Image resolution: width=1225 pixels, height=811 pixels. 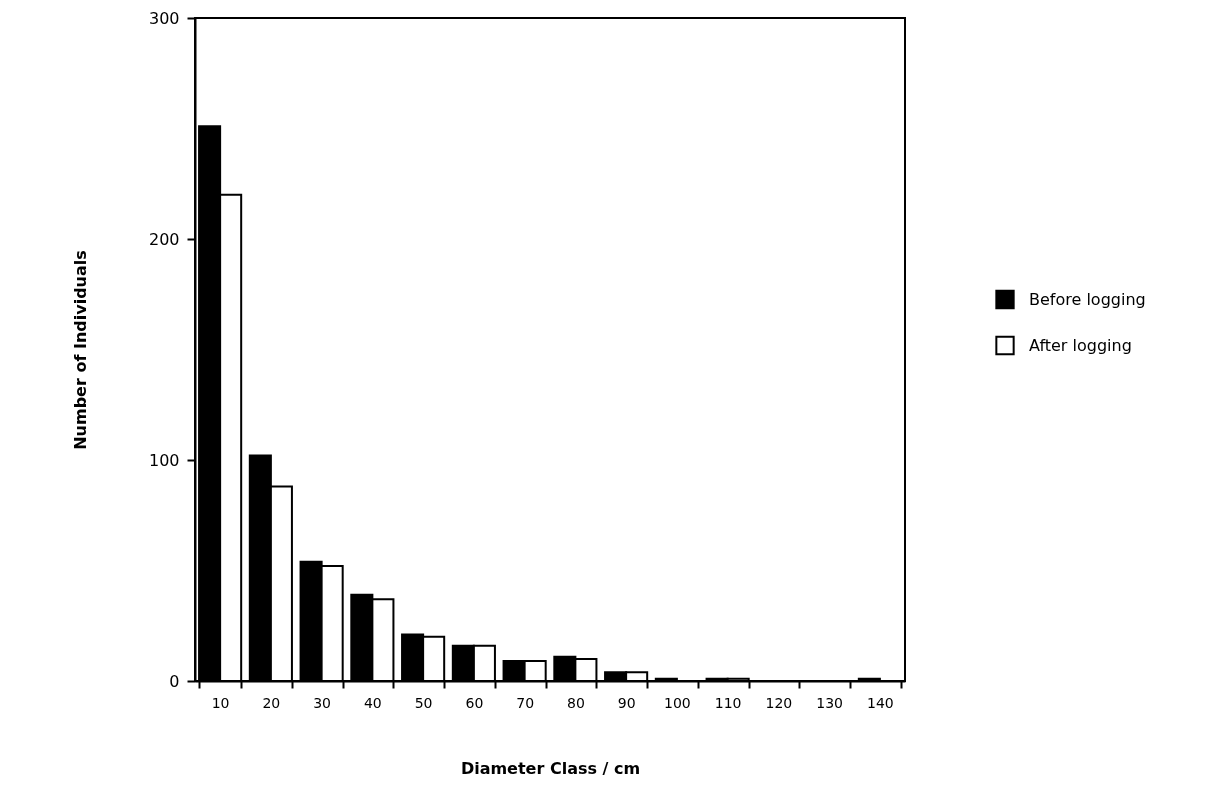 What do you see at coordinates (474, 702) in the screenshot?
I see `x-tick-label: 60` at bounding box center [474, 702].